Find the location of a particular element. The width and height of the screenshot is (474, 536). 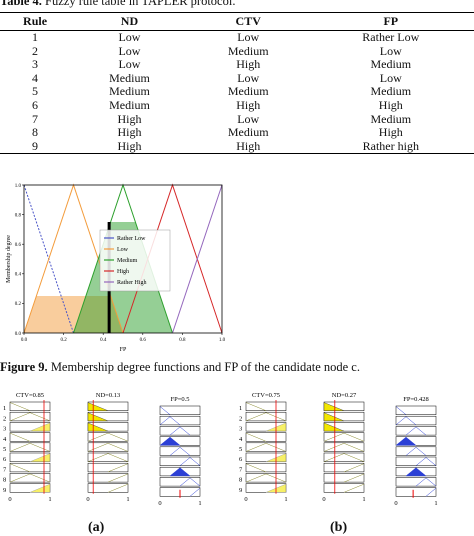

x-tick-label: 0.4 is located at coordinates (103, 340).